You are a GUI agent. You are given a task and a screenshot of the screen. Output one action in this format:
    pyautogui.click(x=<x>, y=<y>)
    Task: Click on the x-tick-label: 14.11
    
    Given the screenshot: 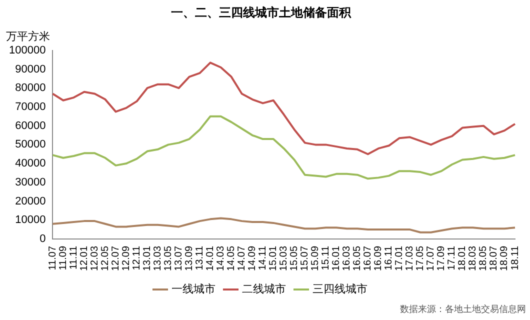 What is the action you would take?
    pyautogui.click(x=263, y=258)
    